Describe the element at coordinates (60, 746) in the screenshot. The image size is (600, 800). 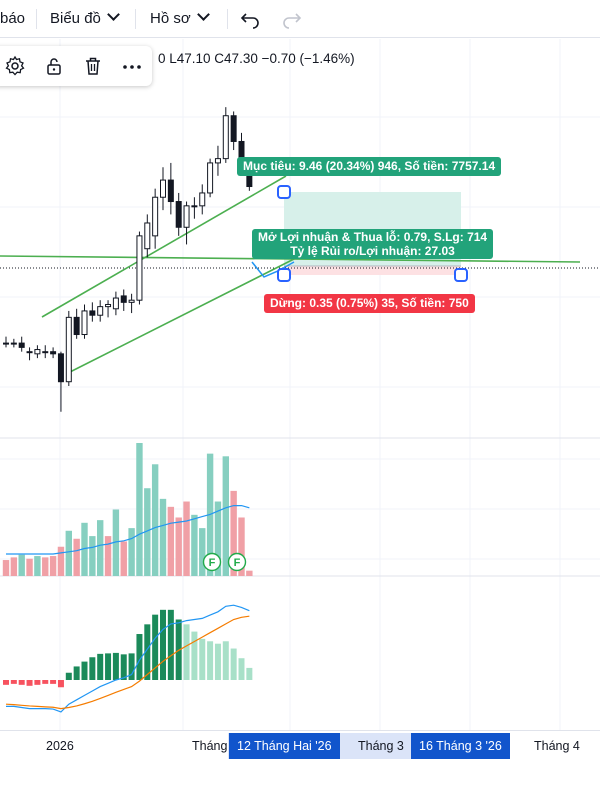
I see `time-axis-label: 2026` at that location.